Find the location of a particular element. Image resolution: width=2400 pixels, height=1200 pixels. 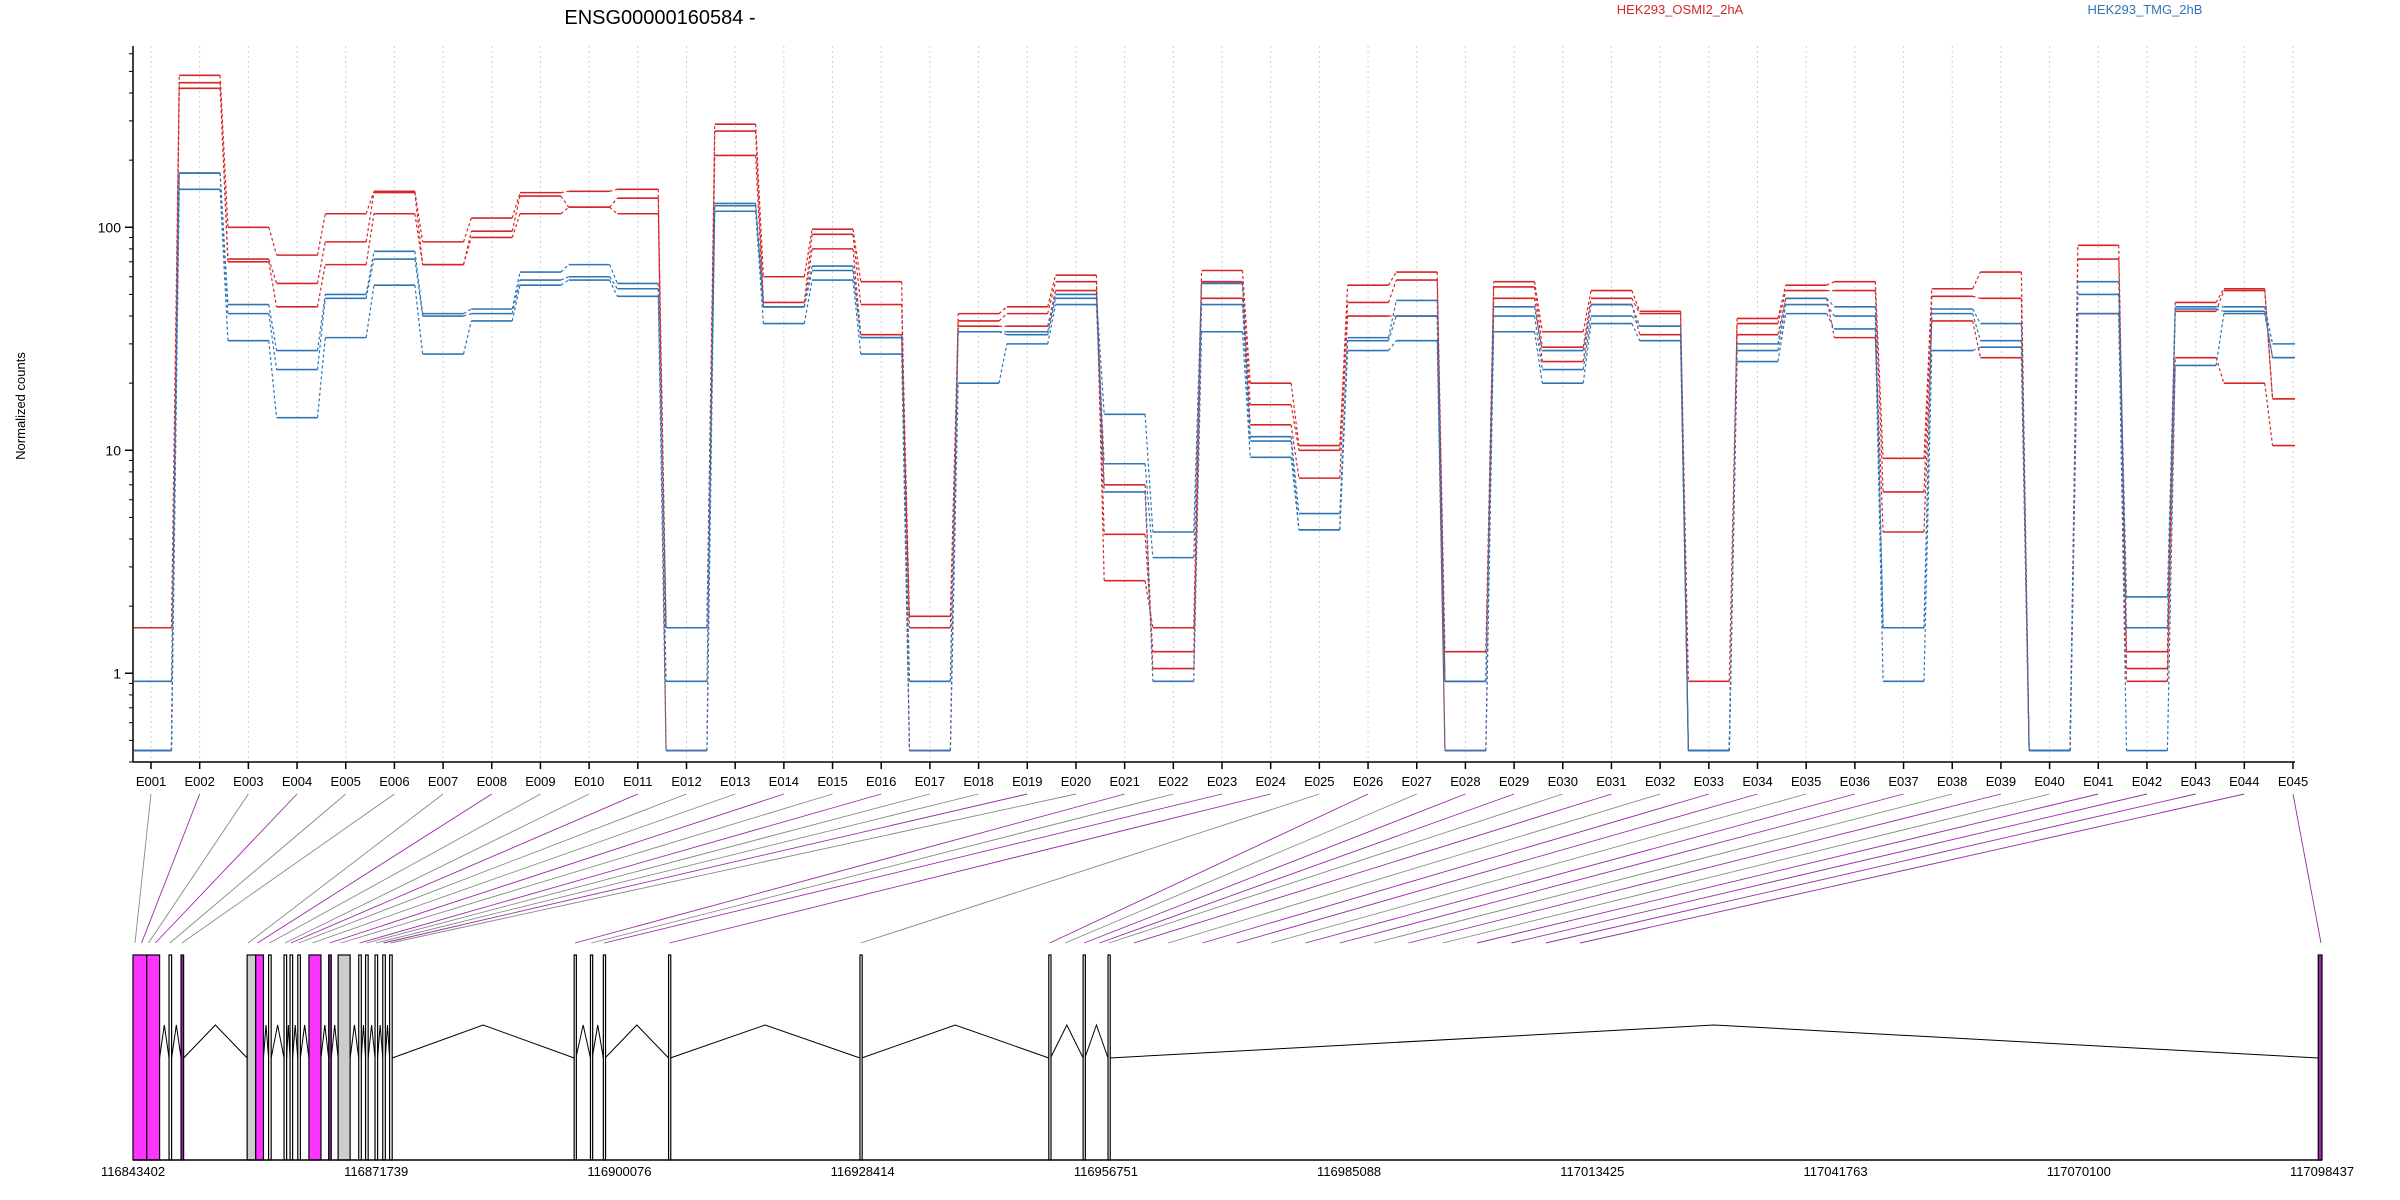

exon-tick-label: E036 is located at coordinates (1855, 781).